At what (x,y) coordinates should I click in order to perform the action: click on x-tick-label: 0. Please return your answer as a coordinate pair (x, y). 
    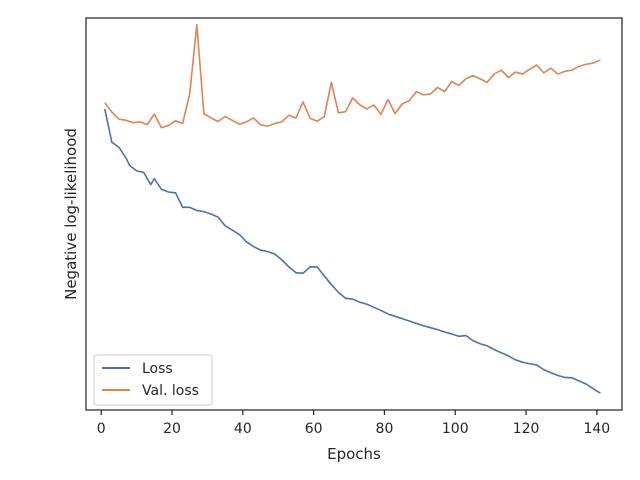
    Looking at the image, I should click on (101, 429).